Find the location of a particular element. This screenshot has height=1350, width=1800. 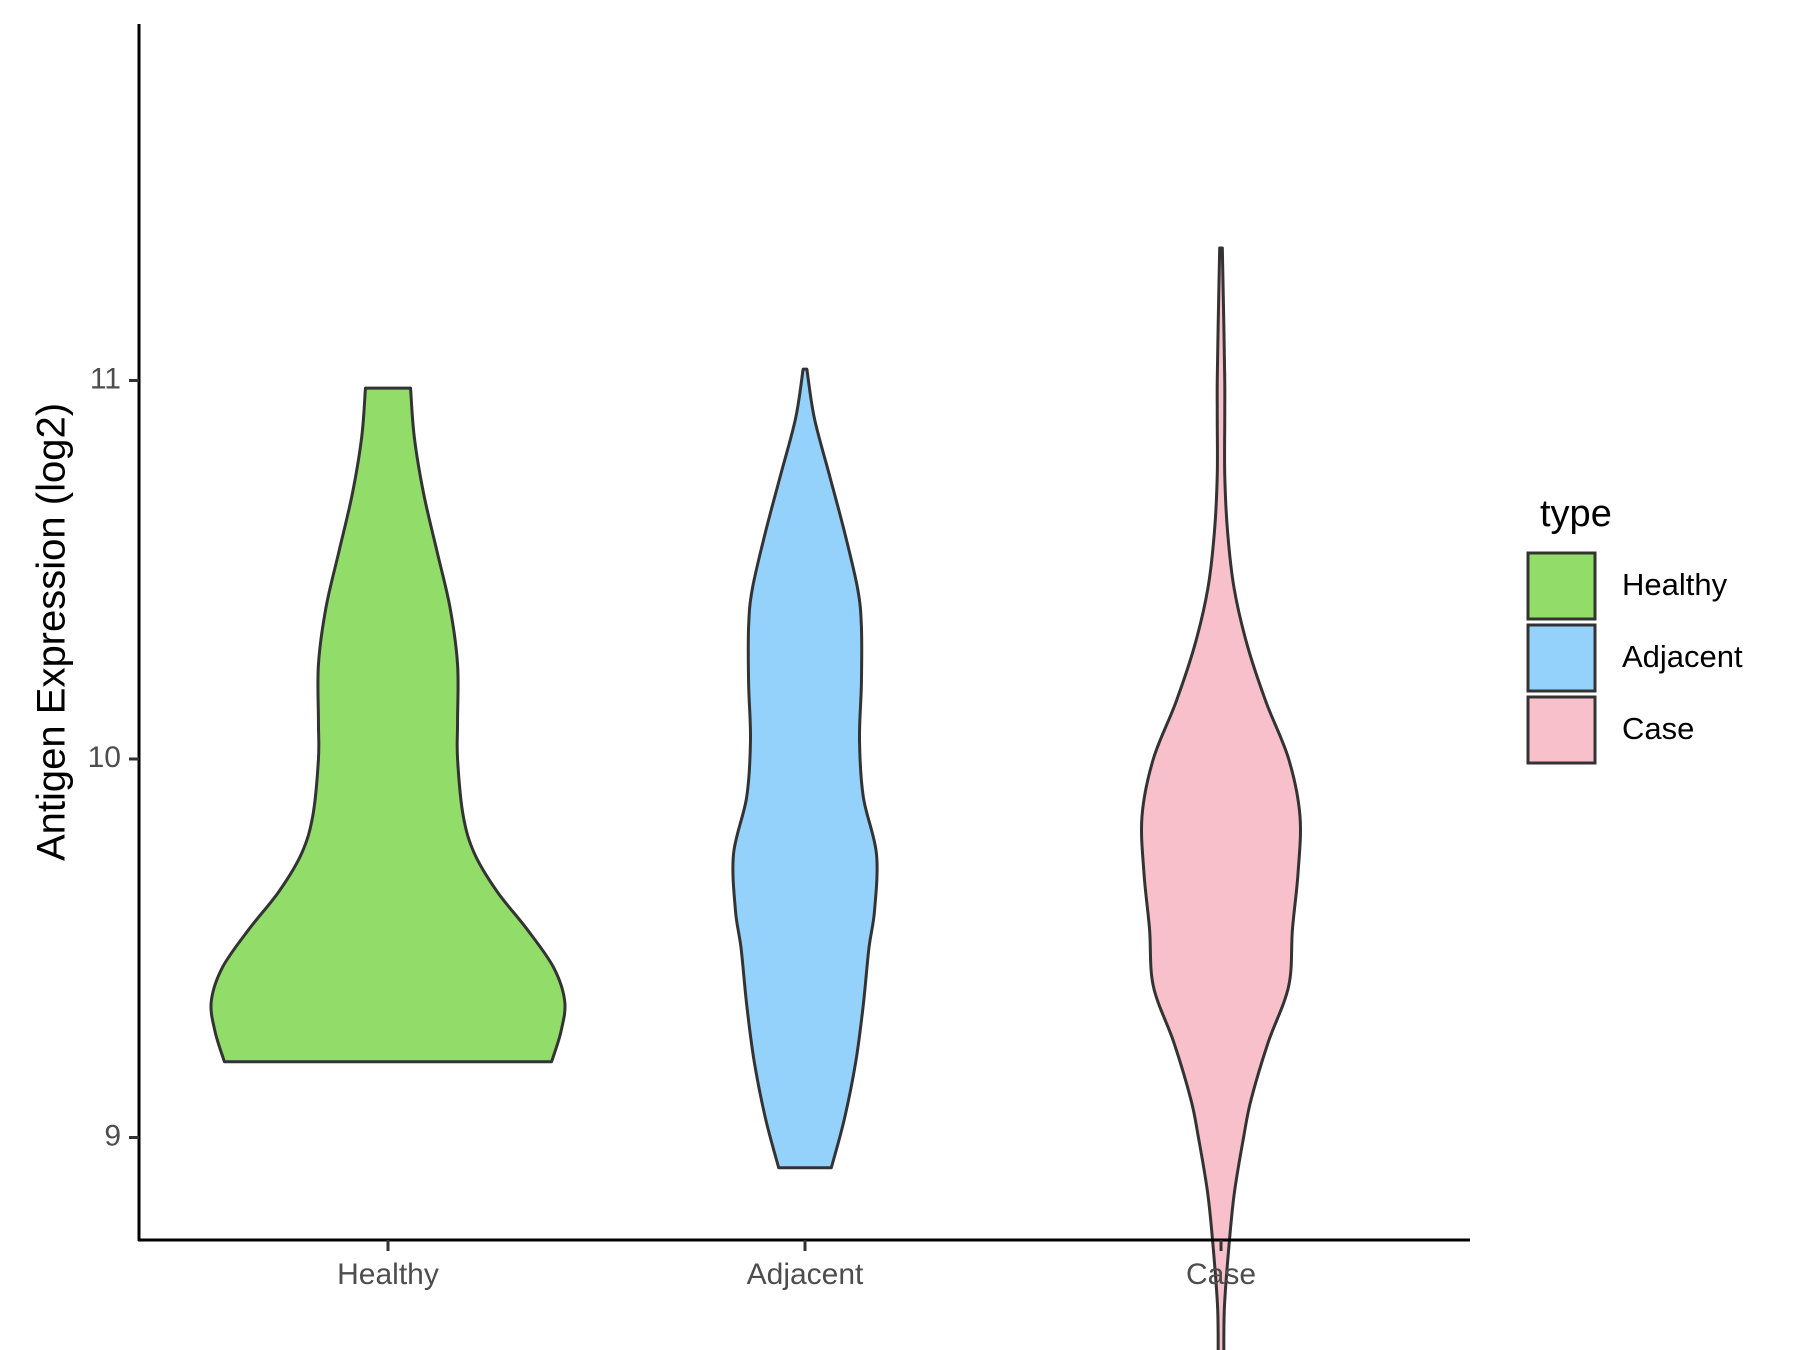

legend-items: Healthy Adjacent Case is located at coordinates (1634, 658).